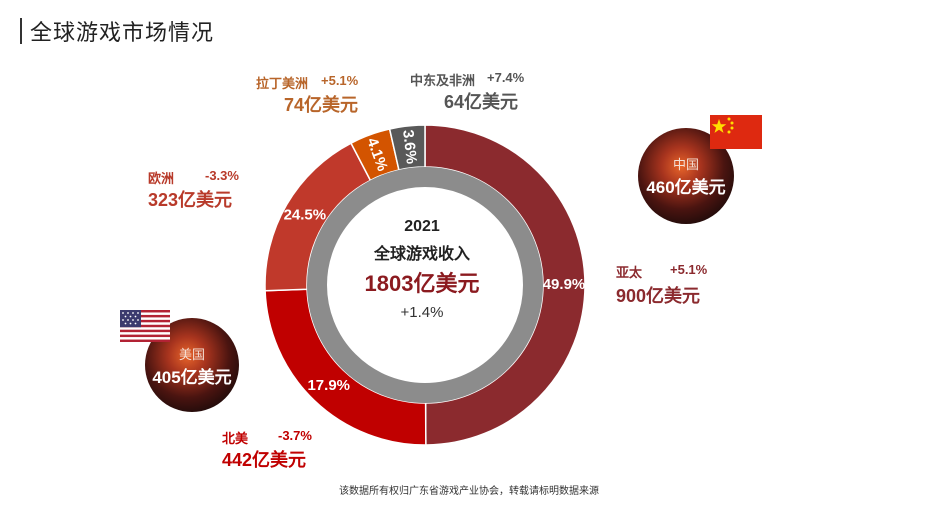 The image size is (938, 508). What do you see at coordinates (191, 354) in the screenshot?
I see `usa-badge-name: 美国` at bounding box center [191, 354].